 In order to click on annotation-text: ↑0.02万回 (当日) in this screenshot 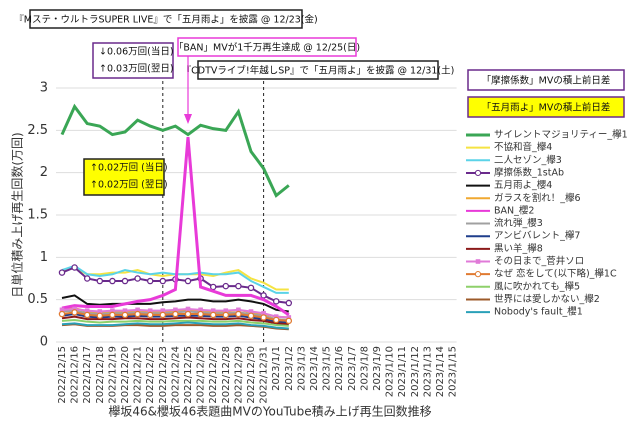, I will do `click(129, 168)`.